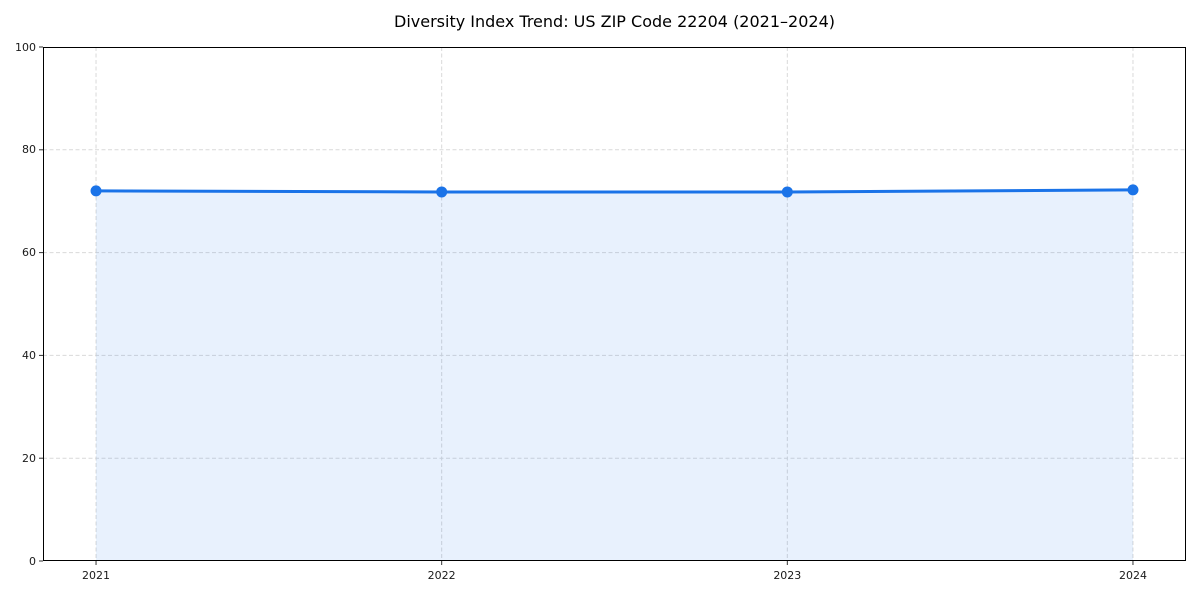 This screenshot has height=600, width=1200. Describe the element at coordinates (25, 47) in the screenshot. I see `y-tick-label: 100` at that location.